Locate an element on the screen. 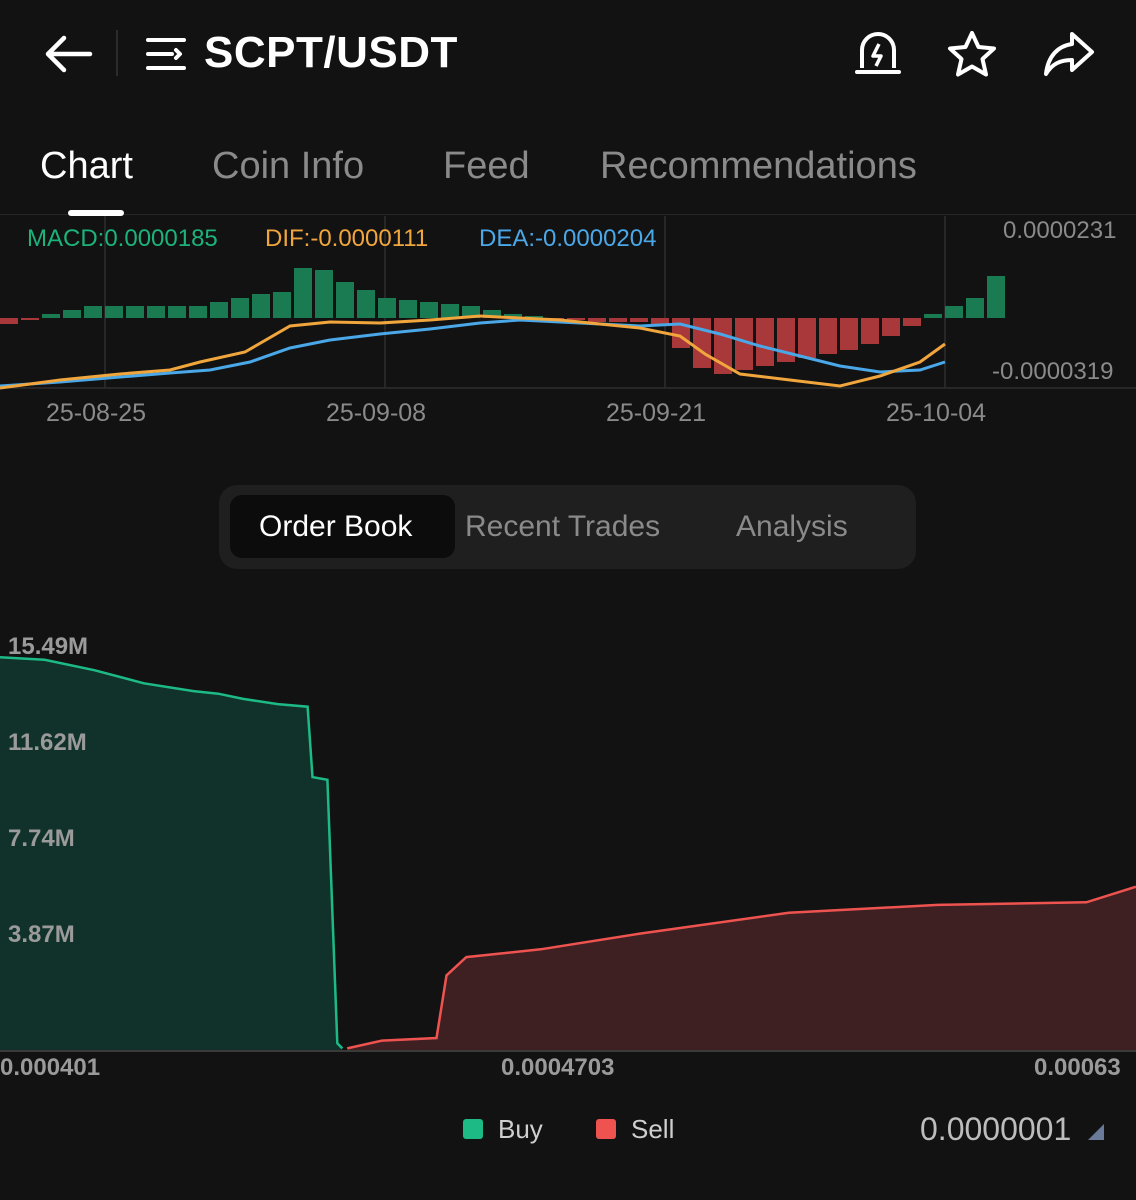 This screenshot has width=1136, height=1200. macd-axis-top: 0.0000231 is located at coordinates (1060, 230).